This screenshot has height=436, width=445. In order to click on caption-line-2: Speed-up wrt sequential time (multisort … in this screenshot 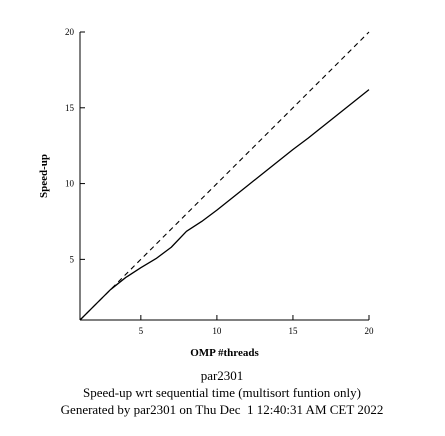, I will do `click(222, 392)`.